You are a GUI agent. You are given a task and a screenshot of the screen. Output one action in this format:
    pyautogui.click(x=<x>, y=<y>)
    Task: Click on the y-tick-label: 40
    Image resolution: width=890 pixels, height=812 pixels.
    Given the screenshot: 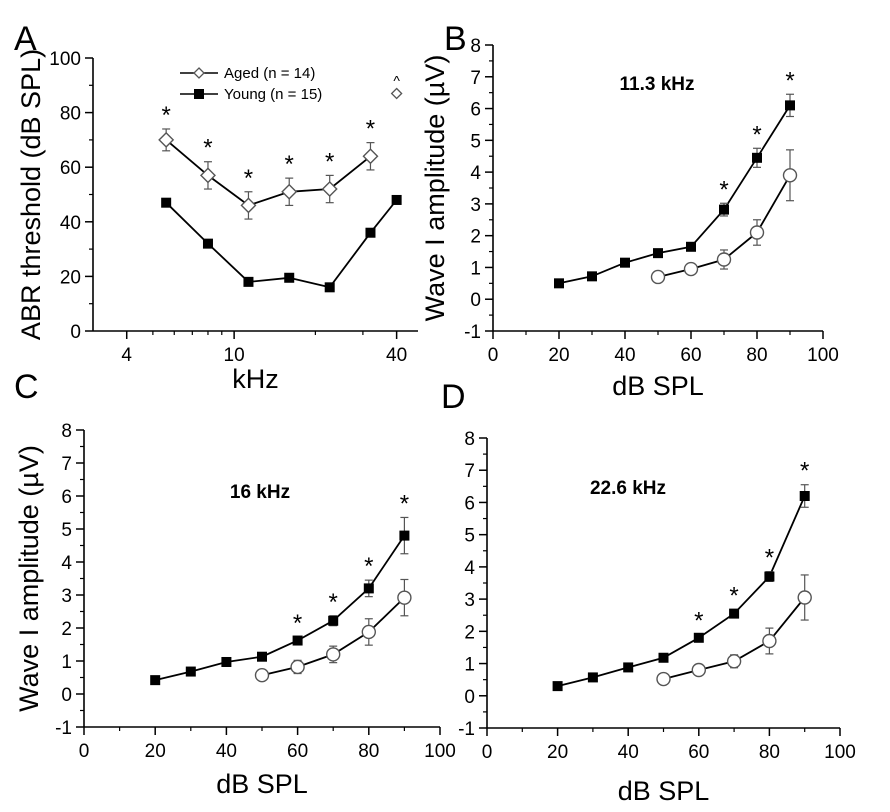 What is the action you would take?
    pyautogui.click(x=70, y=223)
    